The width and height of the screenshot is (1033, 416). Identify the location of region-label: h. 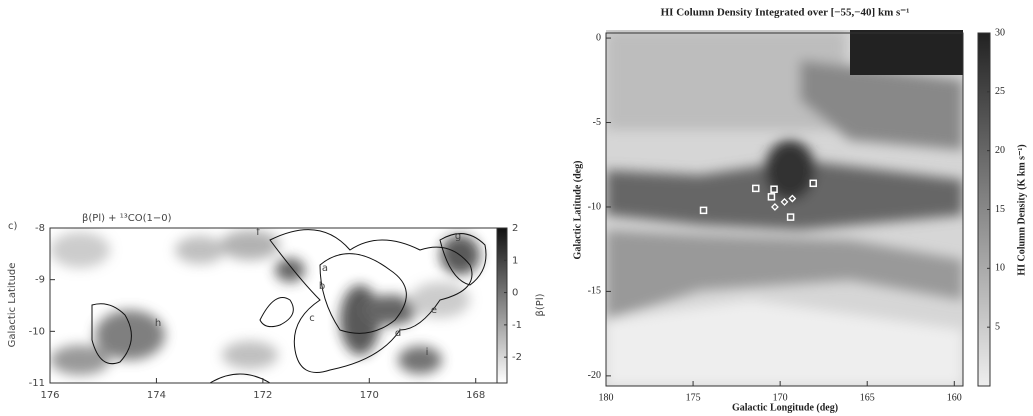
(158, 323).